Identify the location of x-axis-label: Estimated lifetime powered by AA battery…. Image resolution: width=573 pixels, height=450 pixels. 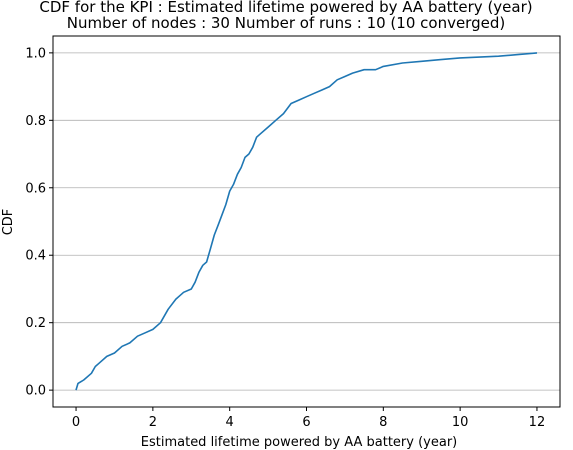
(299, 442).